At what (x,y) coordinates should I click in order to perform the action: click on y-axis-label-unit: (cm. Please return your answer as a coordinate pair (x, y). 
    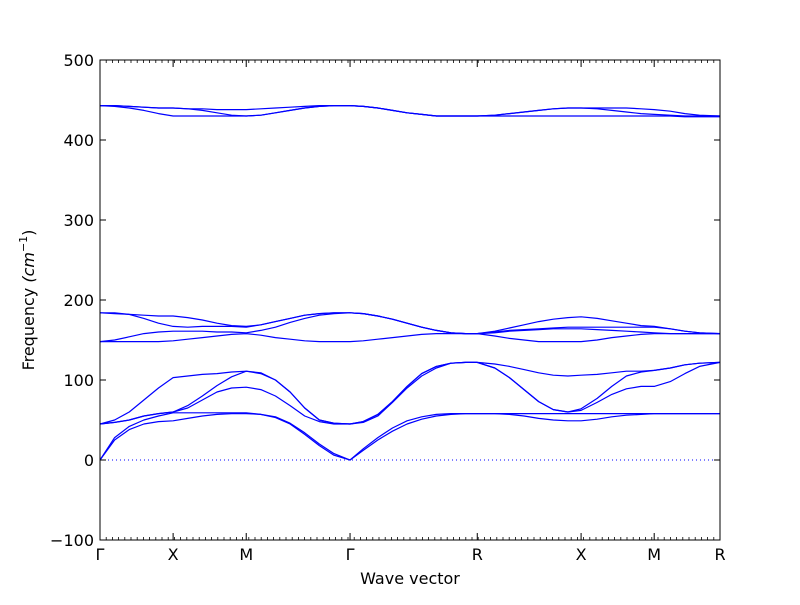
    Looking at the image, I should click on (28, 267).